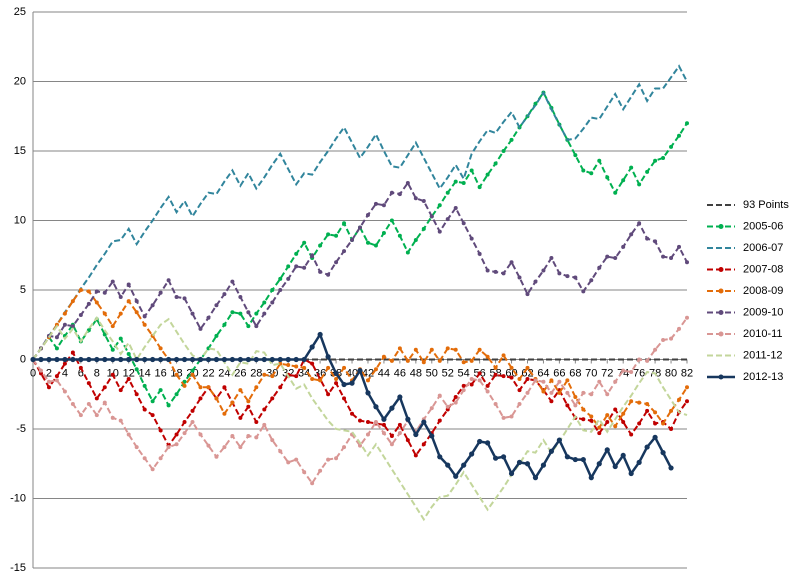 This screenshot has width=801, height=581. What do you see at coordinates (256, 373) in the screenshot?
I see `x-tick-label: 28` at bounding box center [256, 373].